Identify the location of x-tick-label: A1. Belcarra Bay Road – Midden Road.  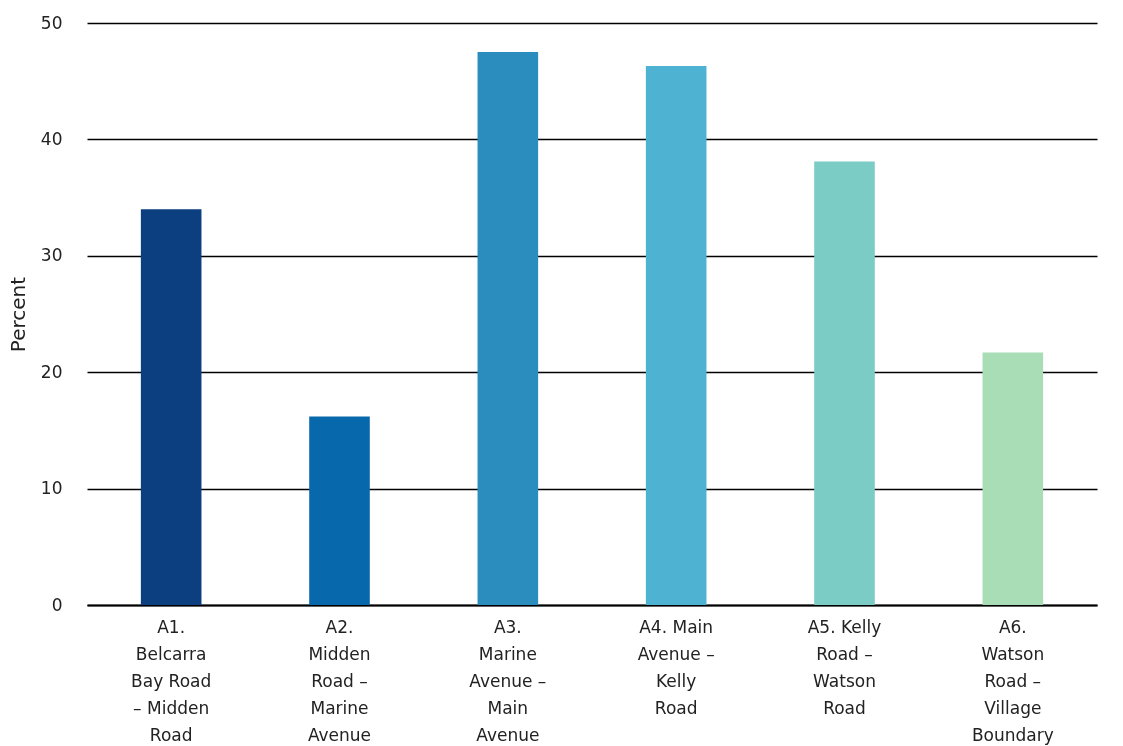
(171, 680).